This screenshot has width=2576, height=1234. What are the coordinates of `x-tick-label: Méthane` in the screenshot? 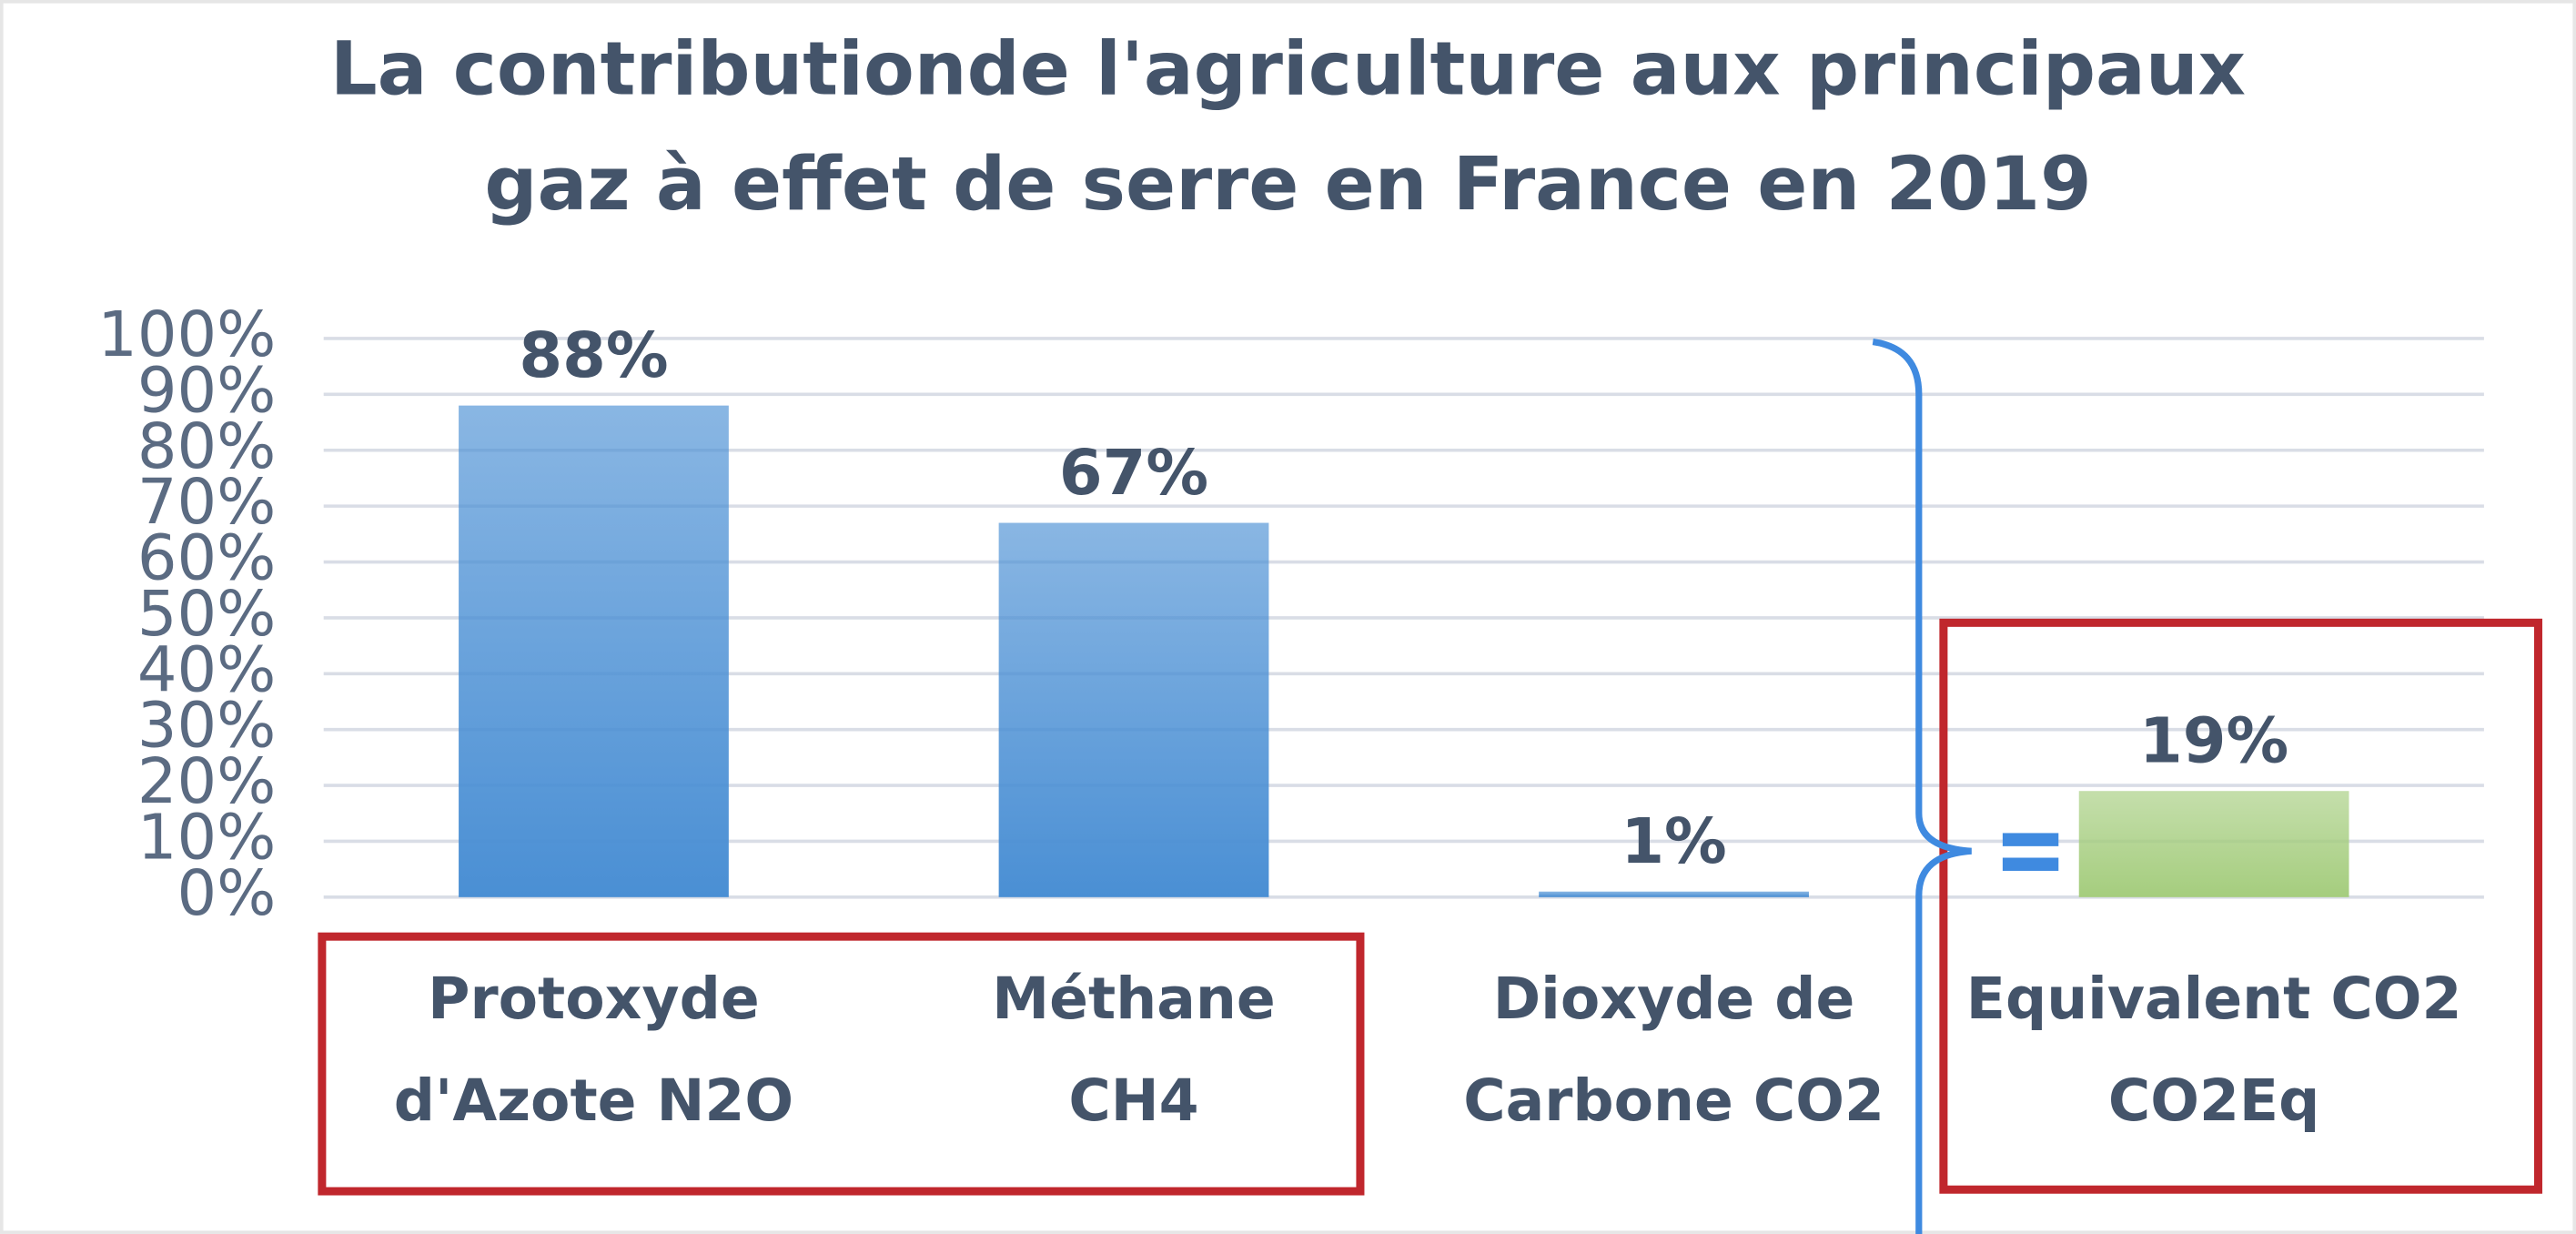 It's located at (1133, 999).